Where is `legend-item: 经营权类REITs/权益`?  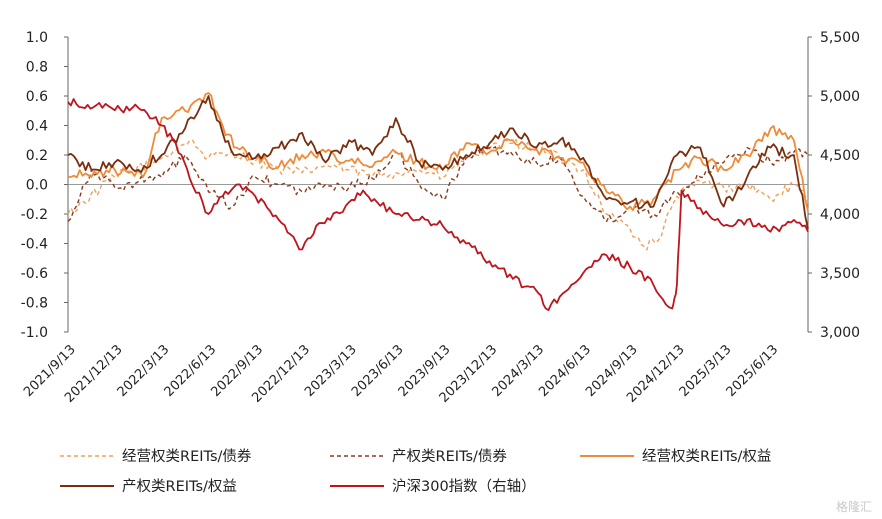 legend-item: 经营权类REITs/权益 is located at coordinates (675, 455).